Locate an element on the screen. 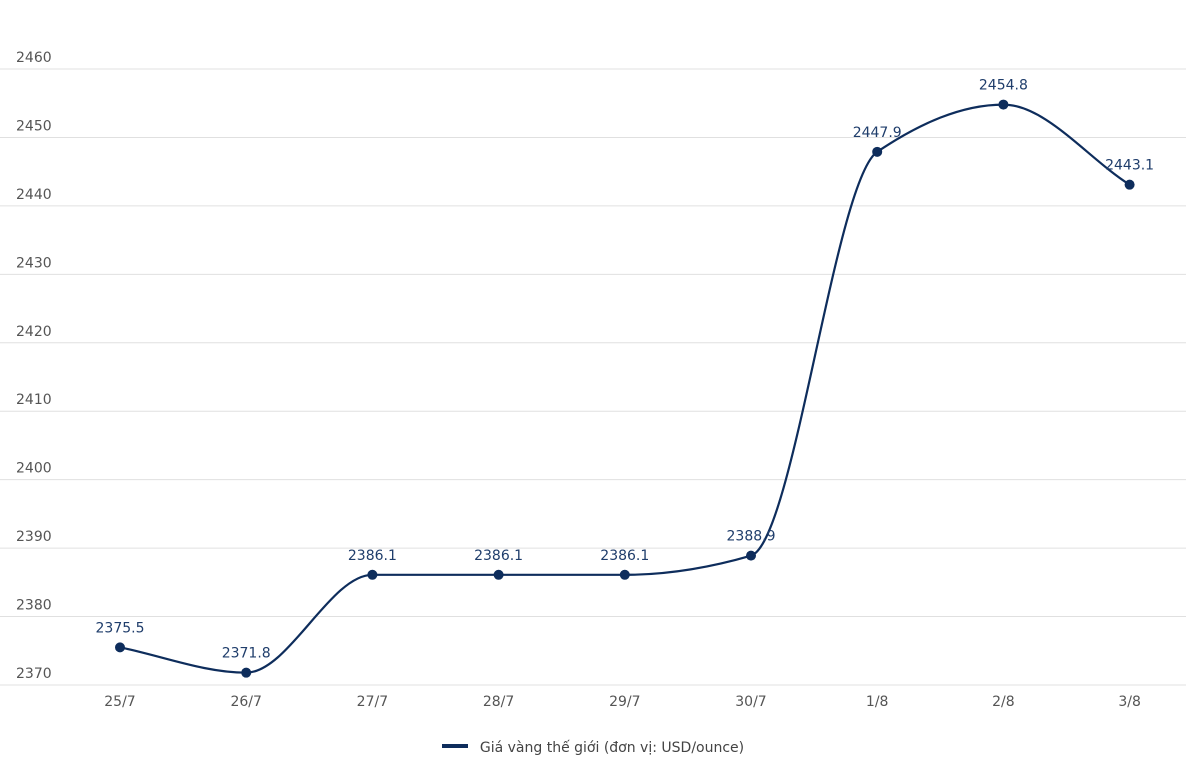 The width and height of the screenshot is (1186, 772). x-axis-ticks: 25/7 26/7 27/7 28/7 29/7 30/7 1/8 2/8 3/8 is located at coordinates (622, 702).